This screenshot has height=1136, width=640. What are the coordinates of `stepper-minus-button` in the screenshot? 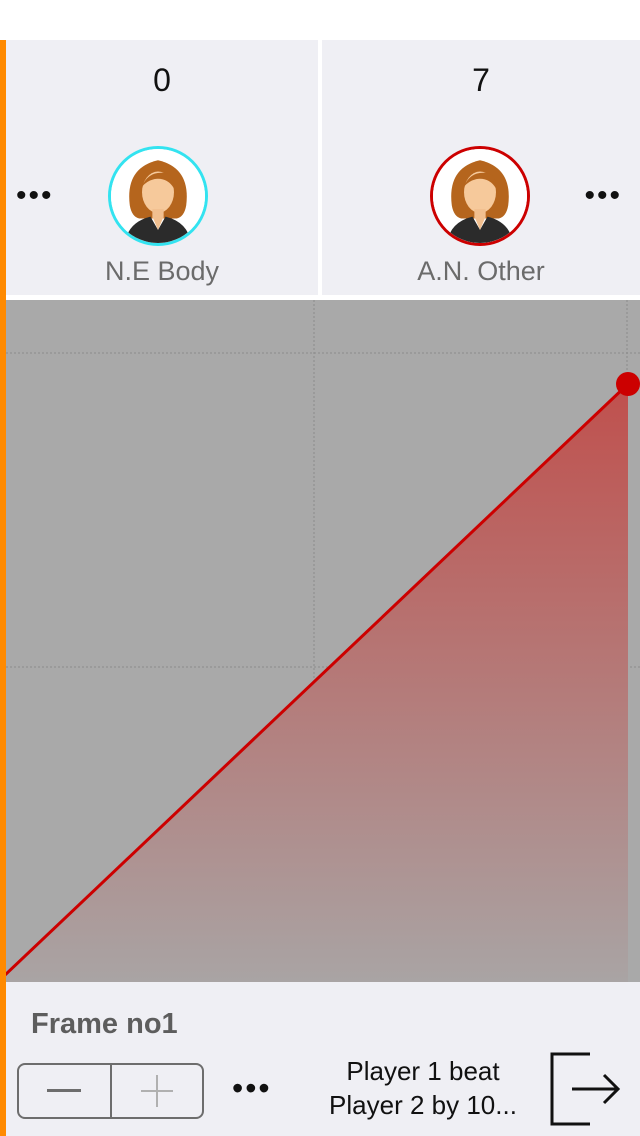 It's located at (65, 1091).